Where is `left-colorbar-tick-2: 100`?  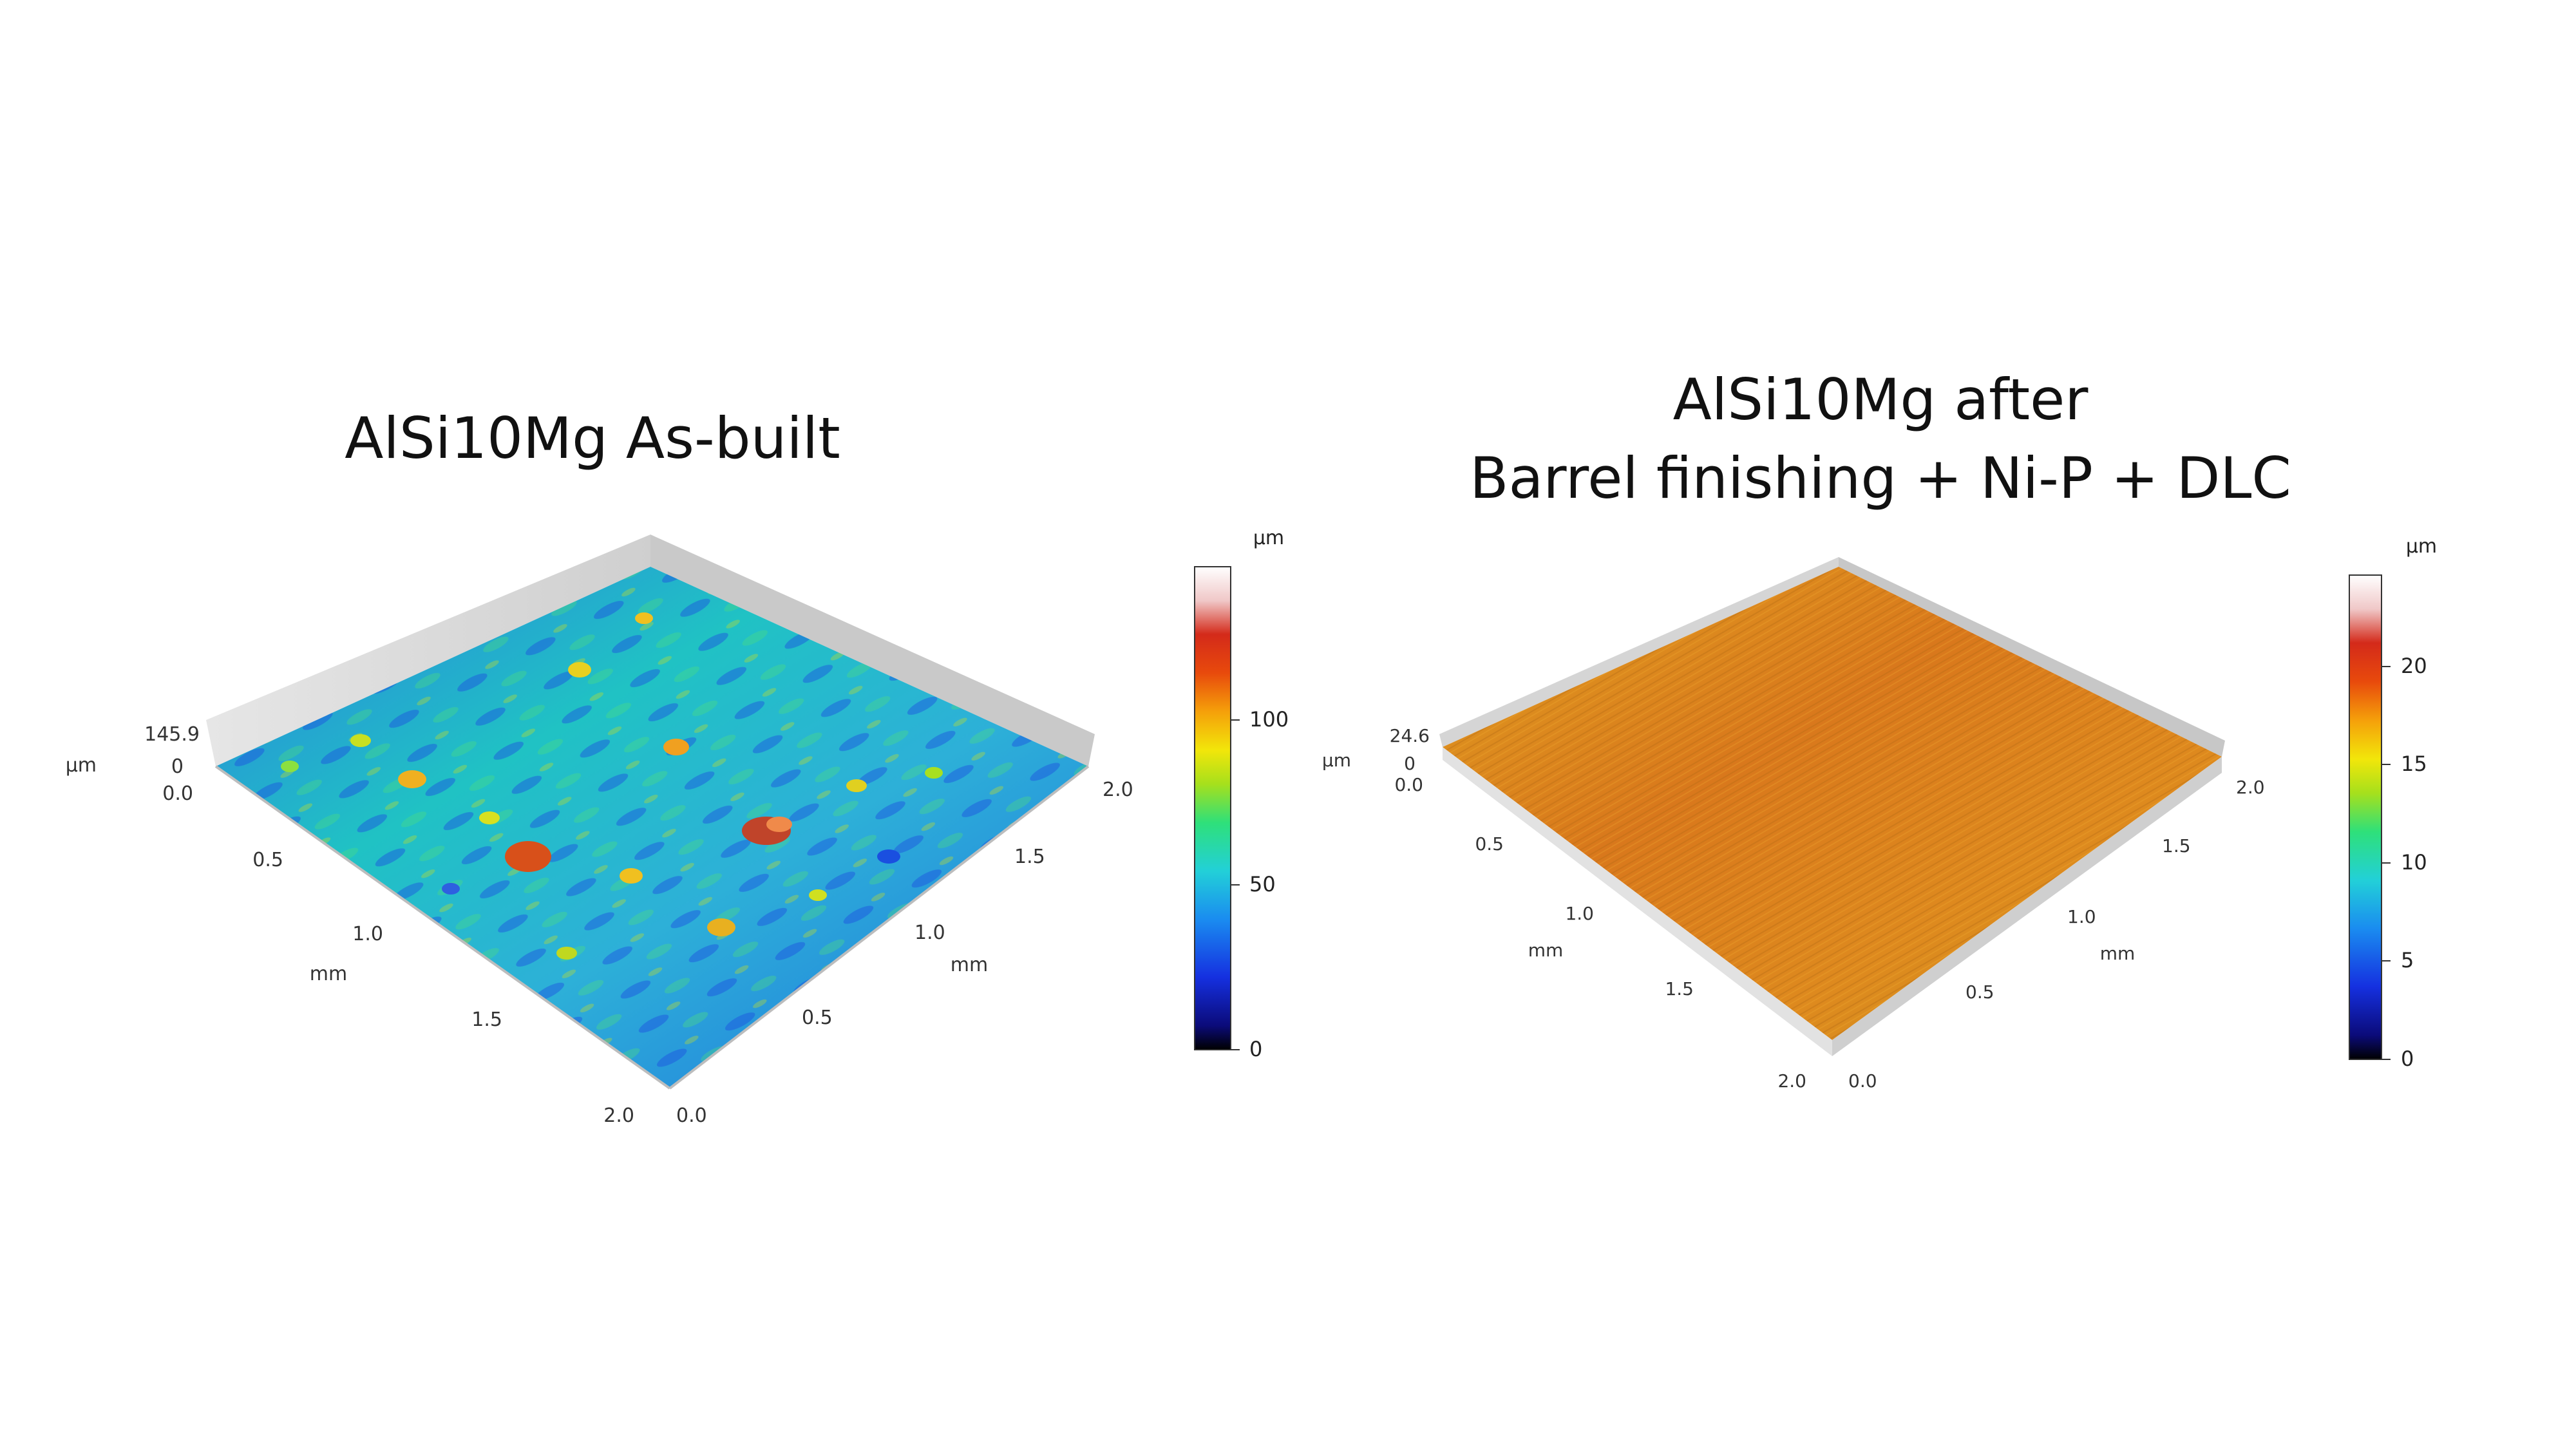 left-colorbar-tick-2: 100 is located at coordinates (1269, 719).